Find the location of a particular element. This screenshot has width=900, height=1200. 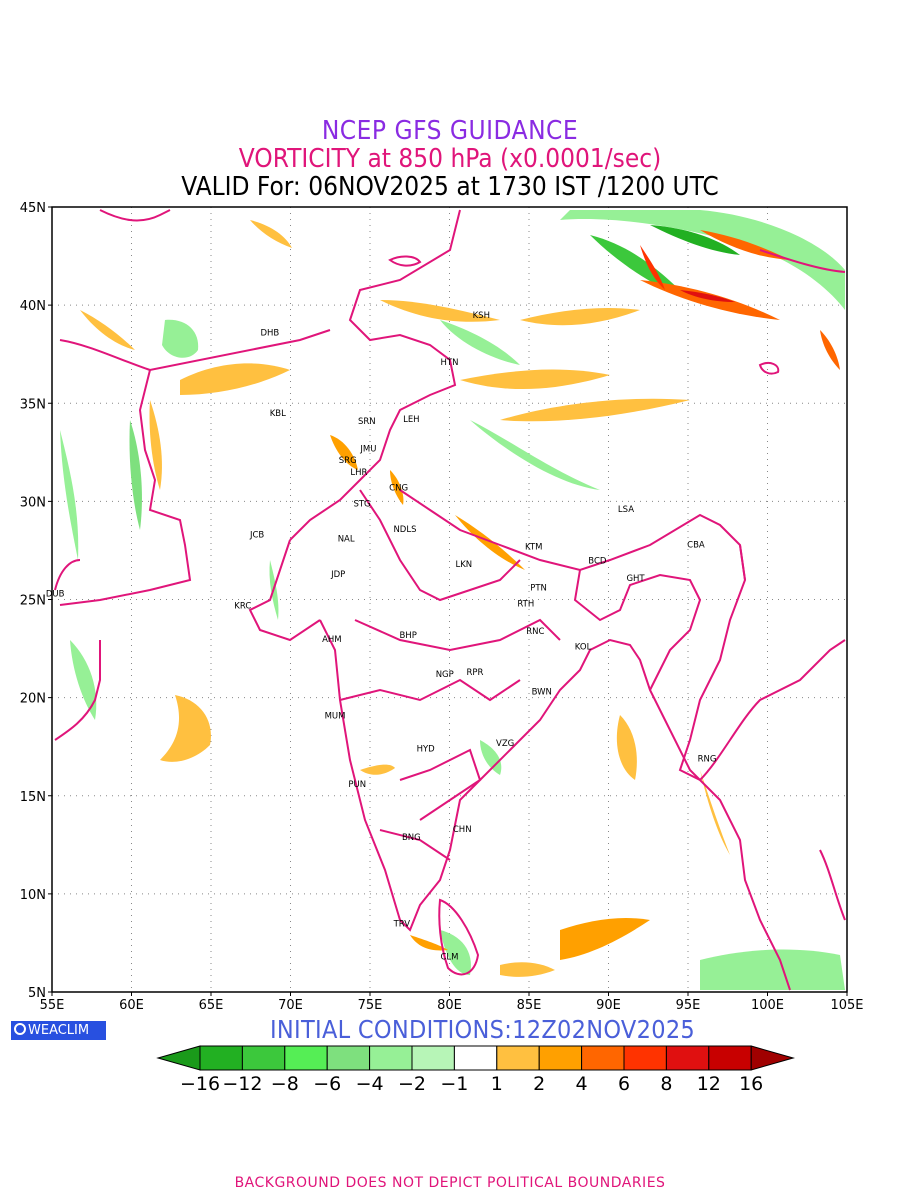

colorbar-label: 8 is located at coordinates (666, 1084).